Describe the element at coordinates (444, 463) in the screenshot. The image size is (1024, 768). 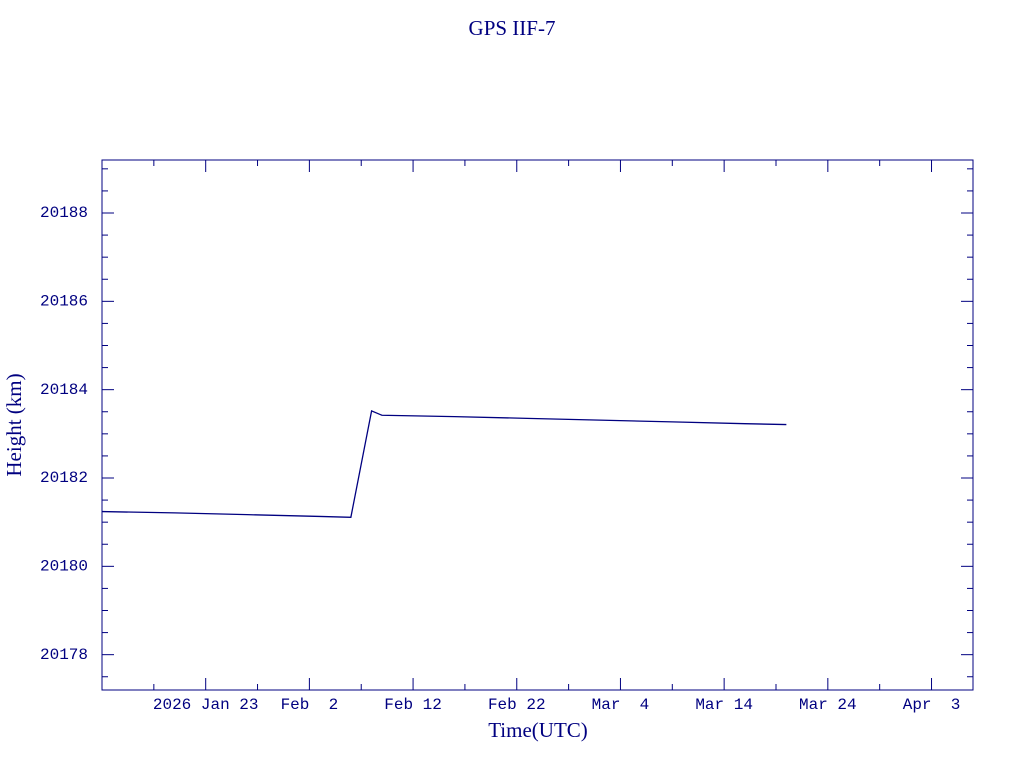
I see `data-line` at that location.